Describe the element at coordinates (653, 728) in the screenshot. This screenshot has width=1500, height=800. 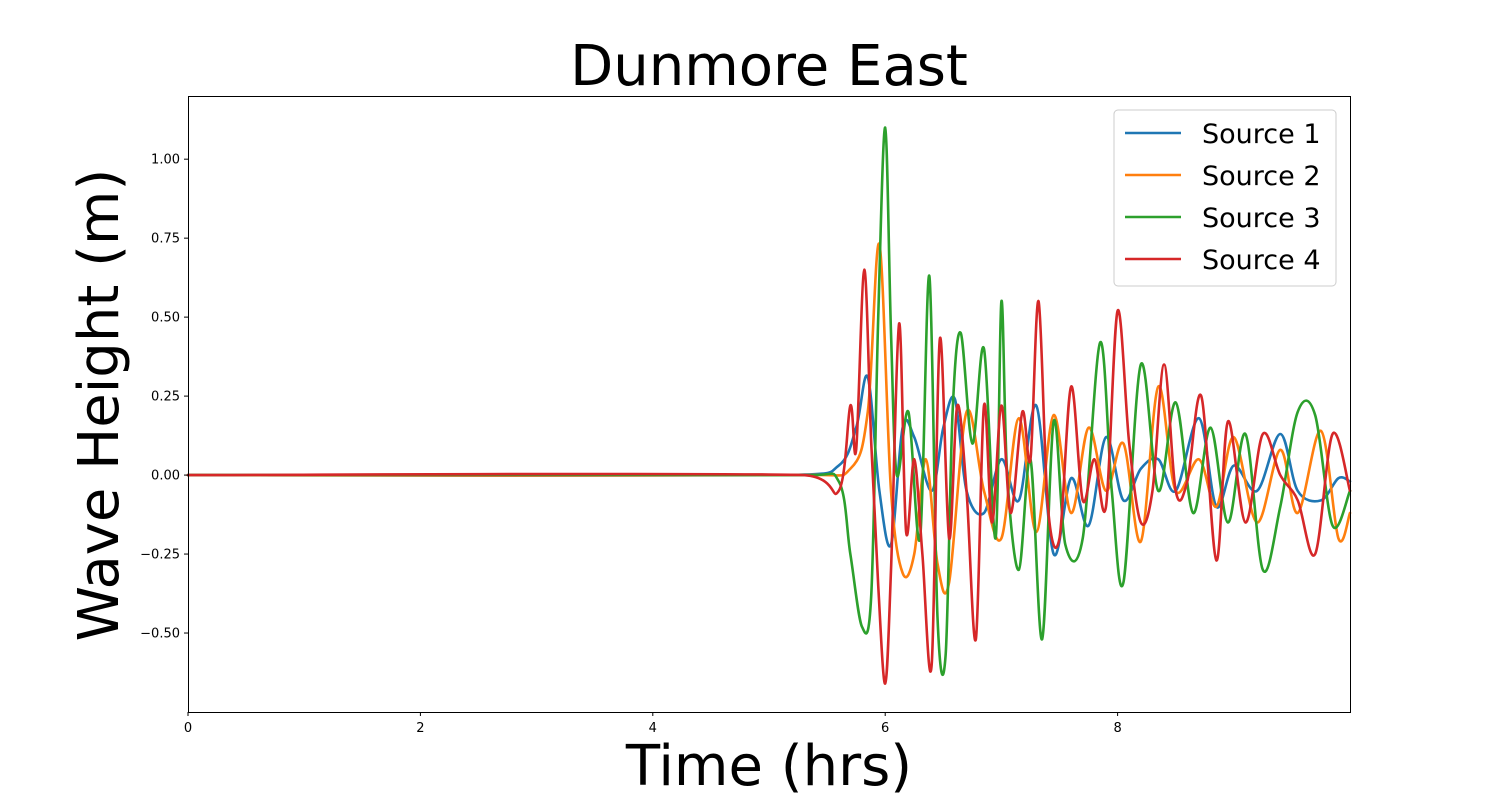
I see `x-tick-label: 4` at that location.